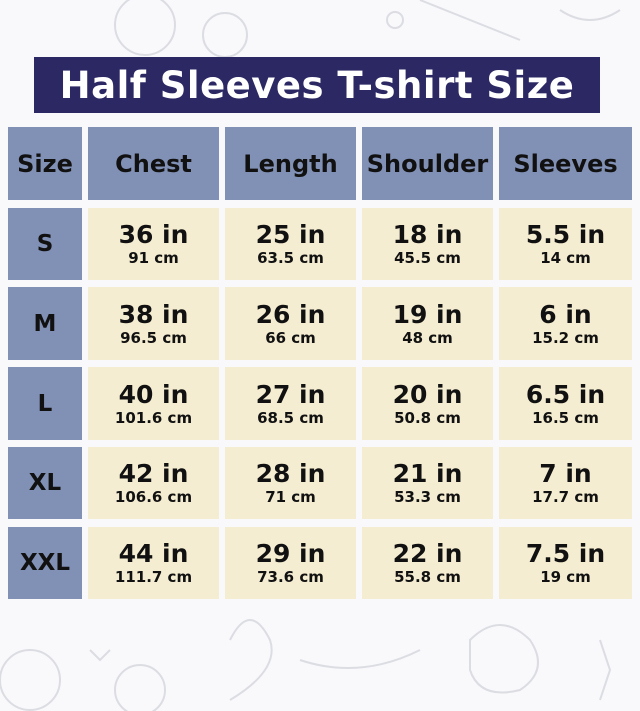  I want to click on measurement-cm: 111.7 cm, so click(153, 577).